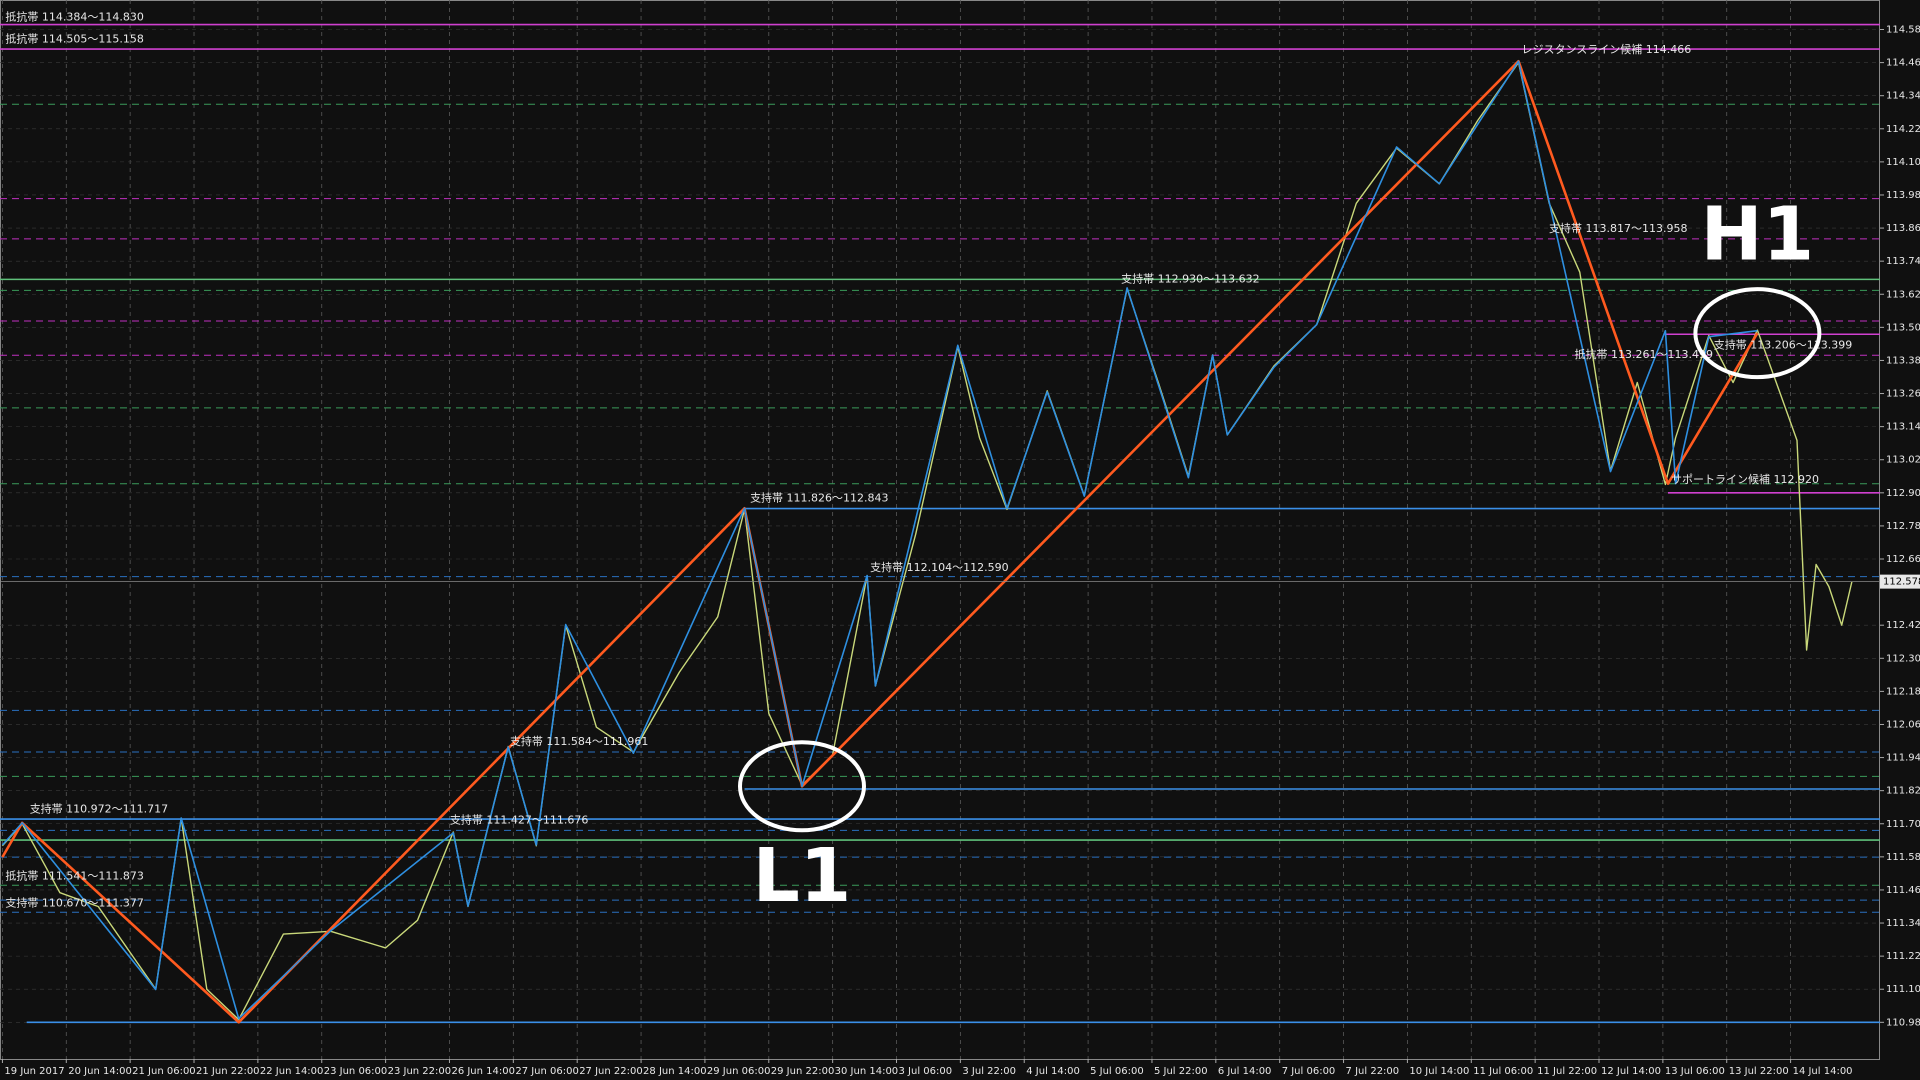 This screenshot has width=1920, height=1080. I want to click on x-tick-label: 28 Jun 14:00, so click(675, 1071).